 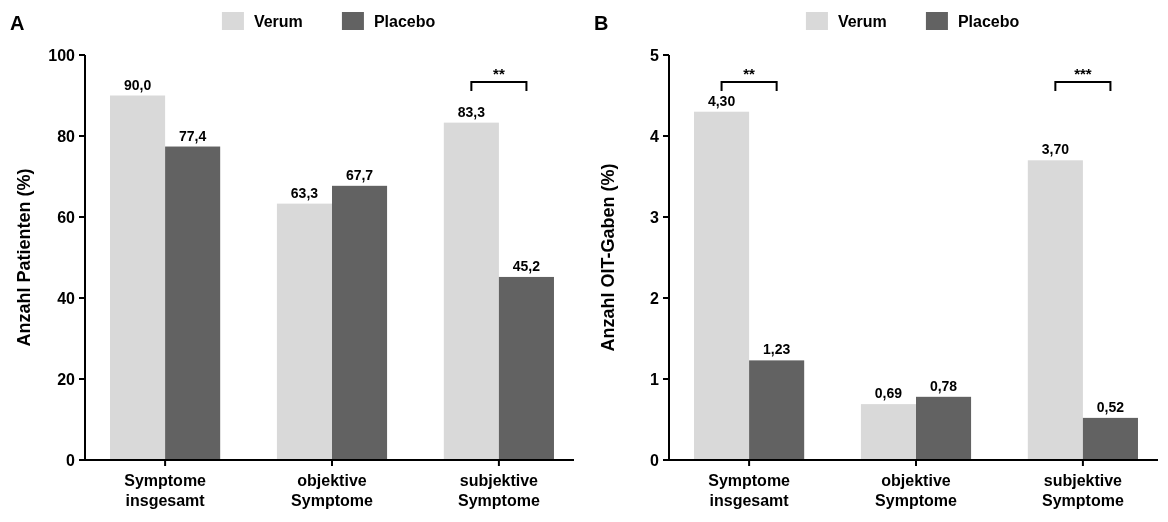 What do you see at coordinates (359, 174) in the screenshot?
I see `data-label: 67,7` at bounding box center [359, 174].